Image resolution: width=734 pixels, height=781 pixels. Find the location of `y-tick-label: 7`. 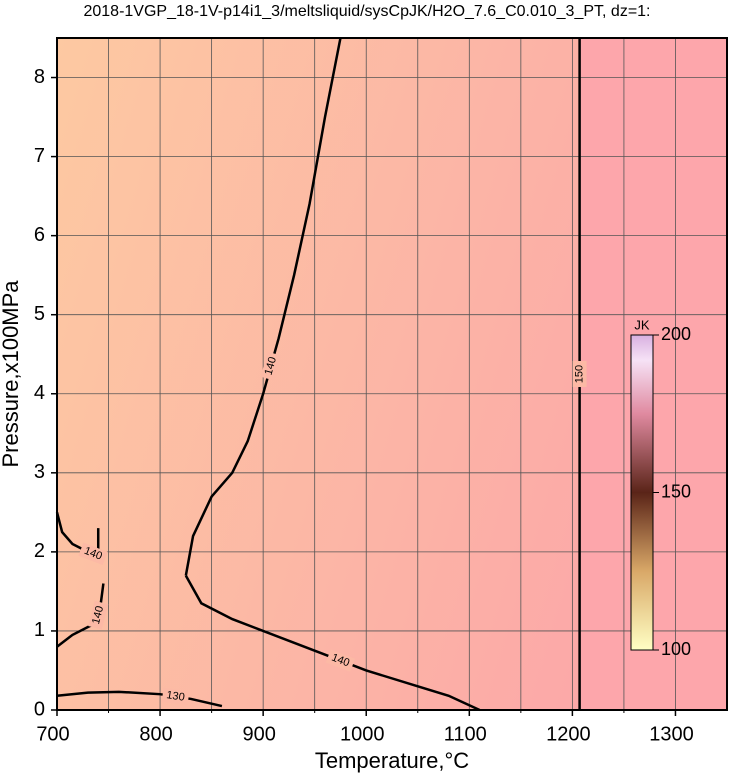

y-tick-label: 7 is located at coordinates (39, 156).